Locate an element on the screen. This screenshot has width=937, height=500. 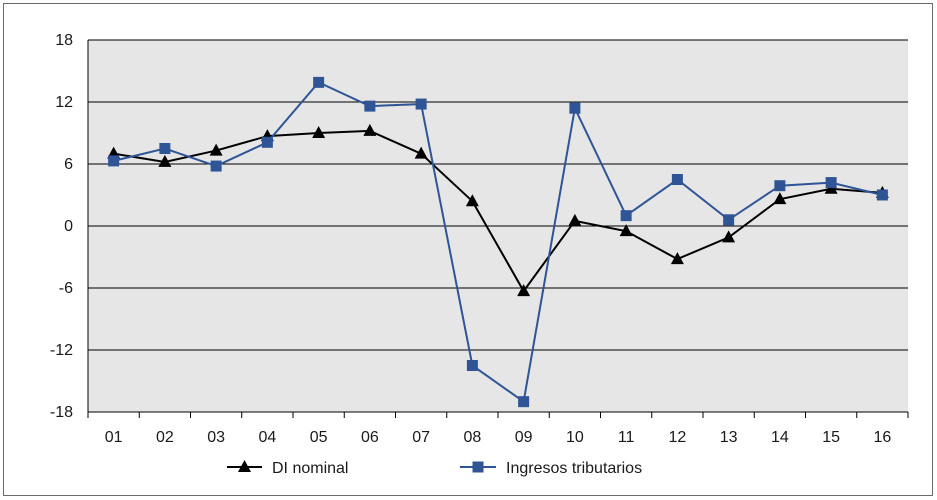
x-tick-label: 12 is located at coordinates (677, 437).